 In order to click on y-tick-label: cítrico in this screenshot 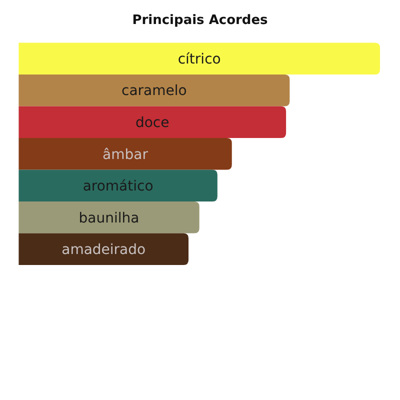, I will do `click(199, 59)`.